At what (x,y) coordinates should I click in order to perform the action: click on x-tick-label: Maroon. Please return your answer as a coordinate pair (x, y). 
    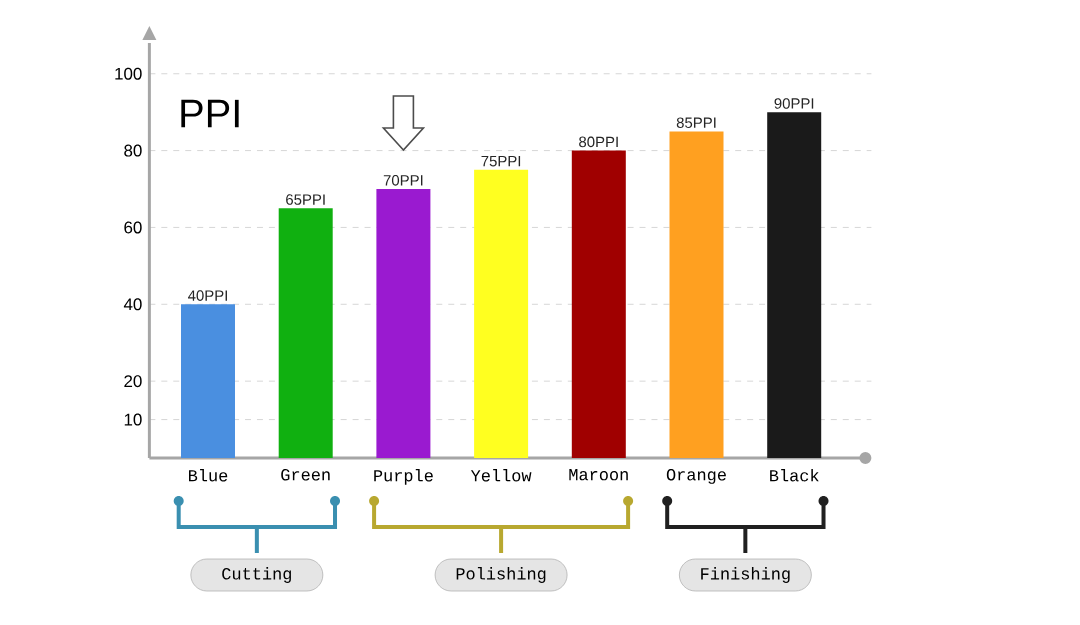
    Looking at the image, I should click on (598, 475).